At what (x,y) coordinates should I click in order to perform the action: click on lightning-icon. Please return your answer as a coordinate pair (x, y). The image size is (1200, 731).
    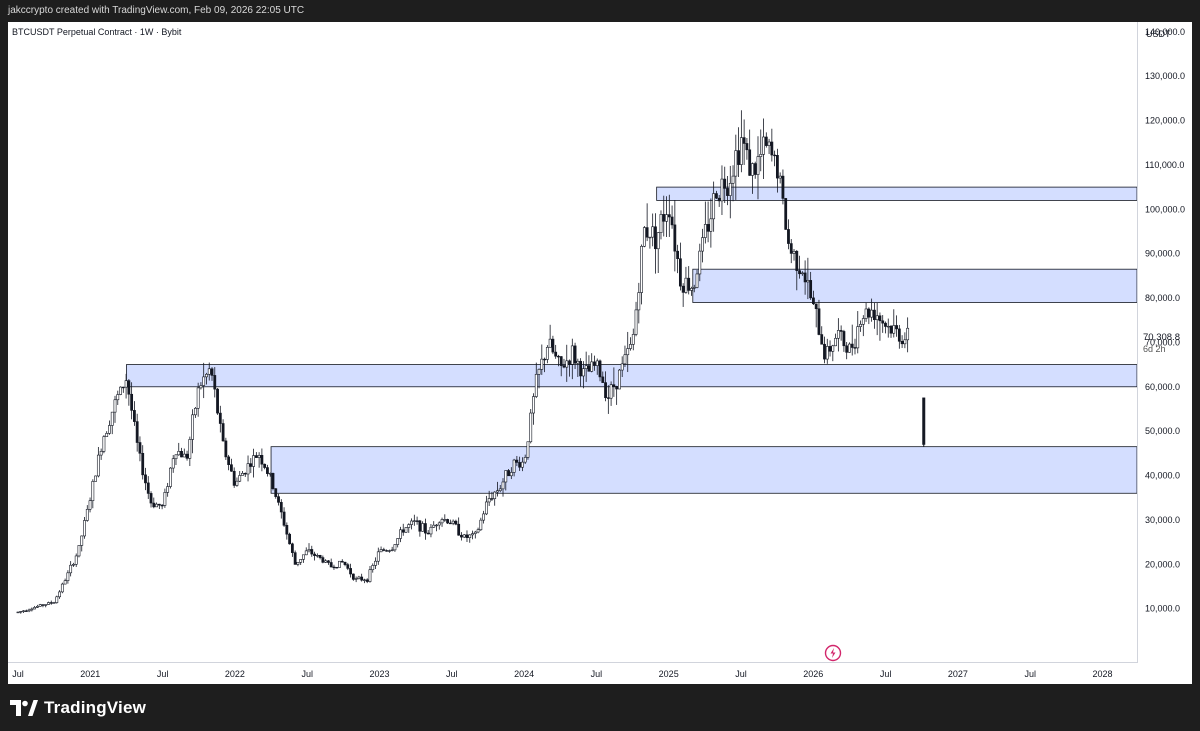
    Looking at the image, I should click on (833, 653).